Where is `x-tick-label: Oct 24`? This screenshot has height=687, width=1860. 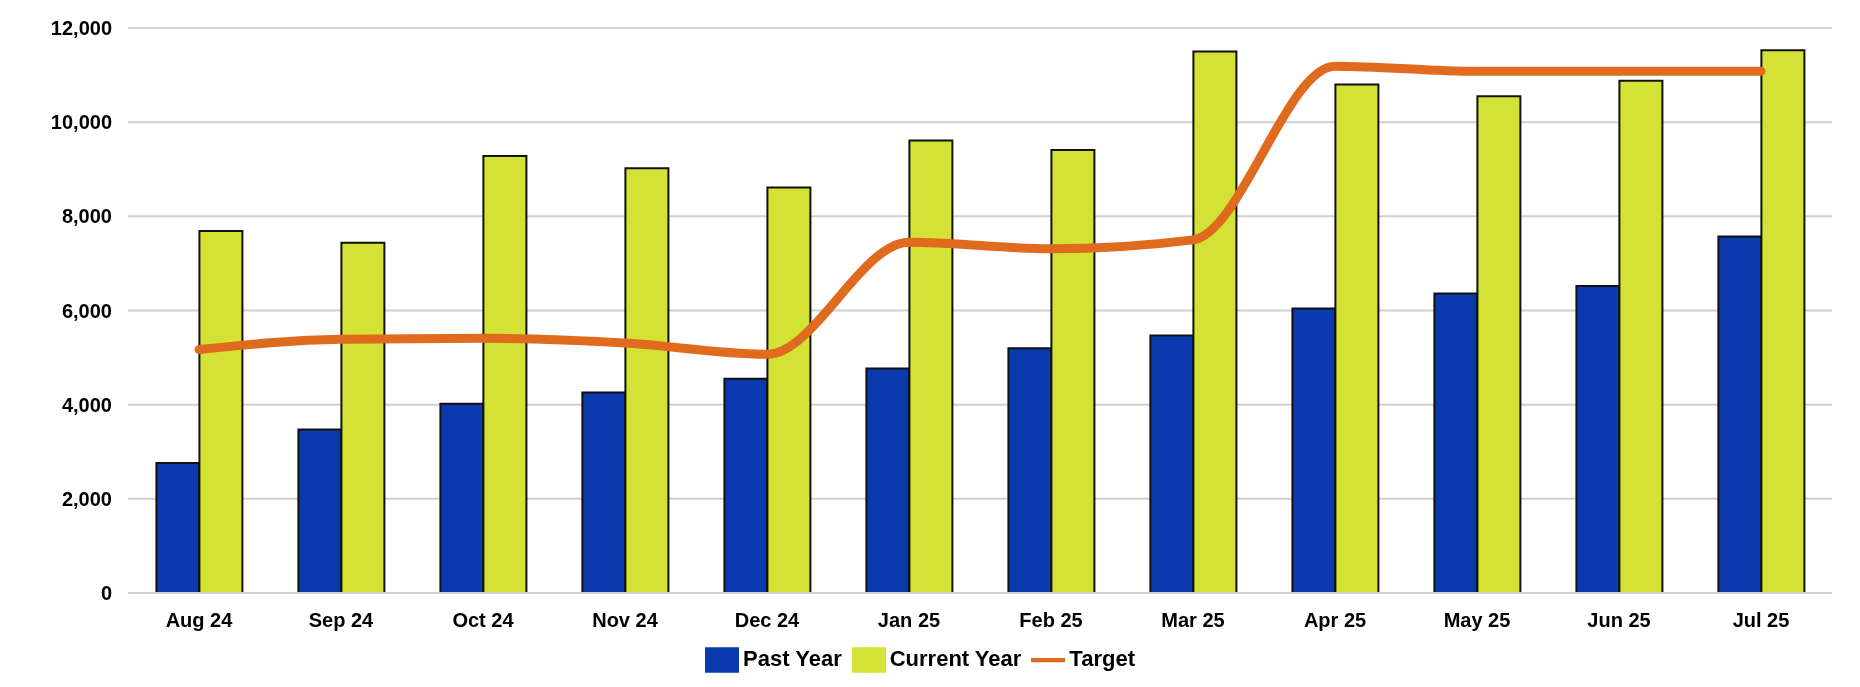 x-tick-label: Oct 24 is located at coordinates (483, 620).